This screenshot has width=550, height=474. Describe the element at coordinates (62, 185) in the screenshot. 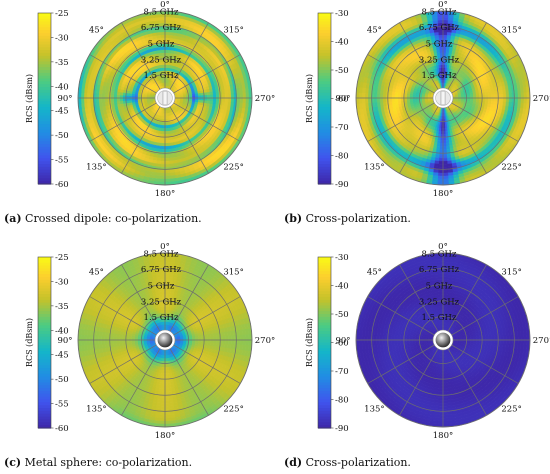

I see `colorbar-tick-label: -60` at that location.